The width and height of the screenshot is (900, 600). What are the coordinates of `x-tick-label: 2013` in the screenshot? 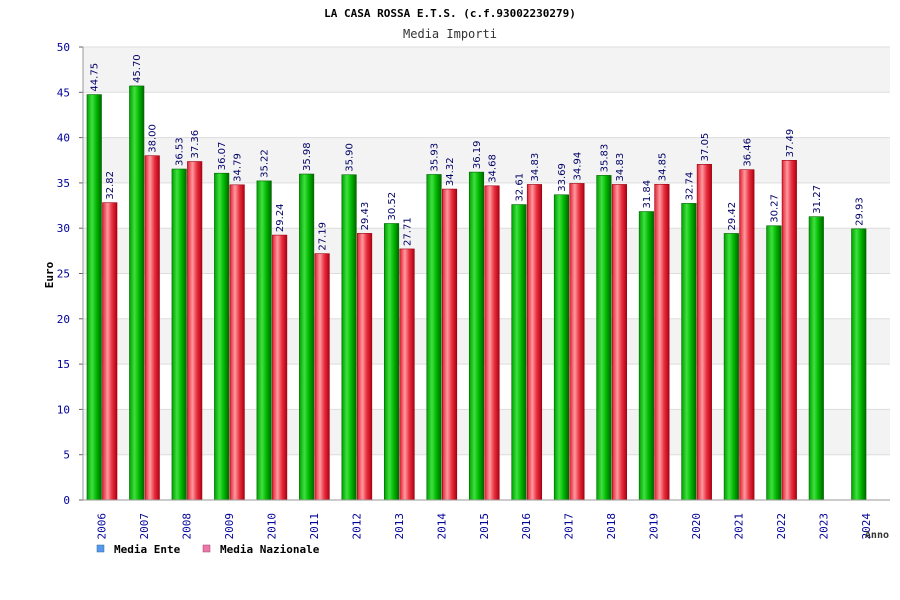 It's located at (399, 526).